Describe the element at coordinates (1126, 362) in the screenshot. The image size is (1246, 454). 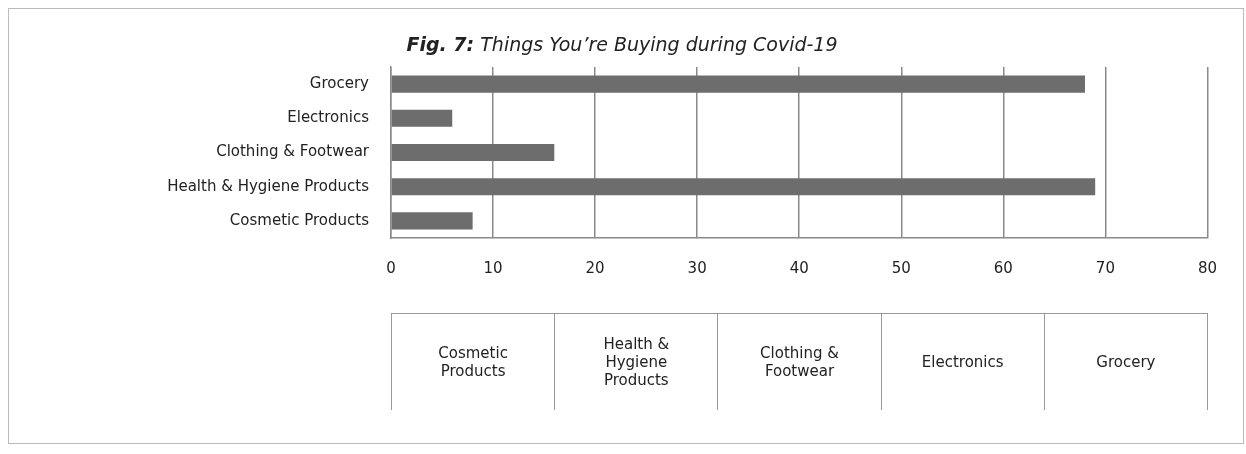
I see `category-label: Grocery` at that location.